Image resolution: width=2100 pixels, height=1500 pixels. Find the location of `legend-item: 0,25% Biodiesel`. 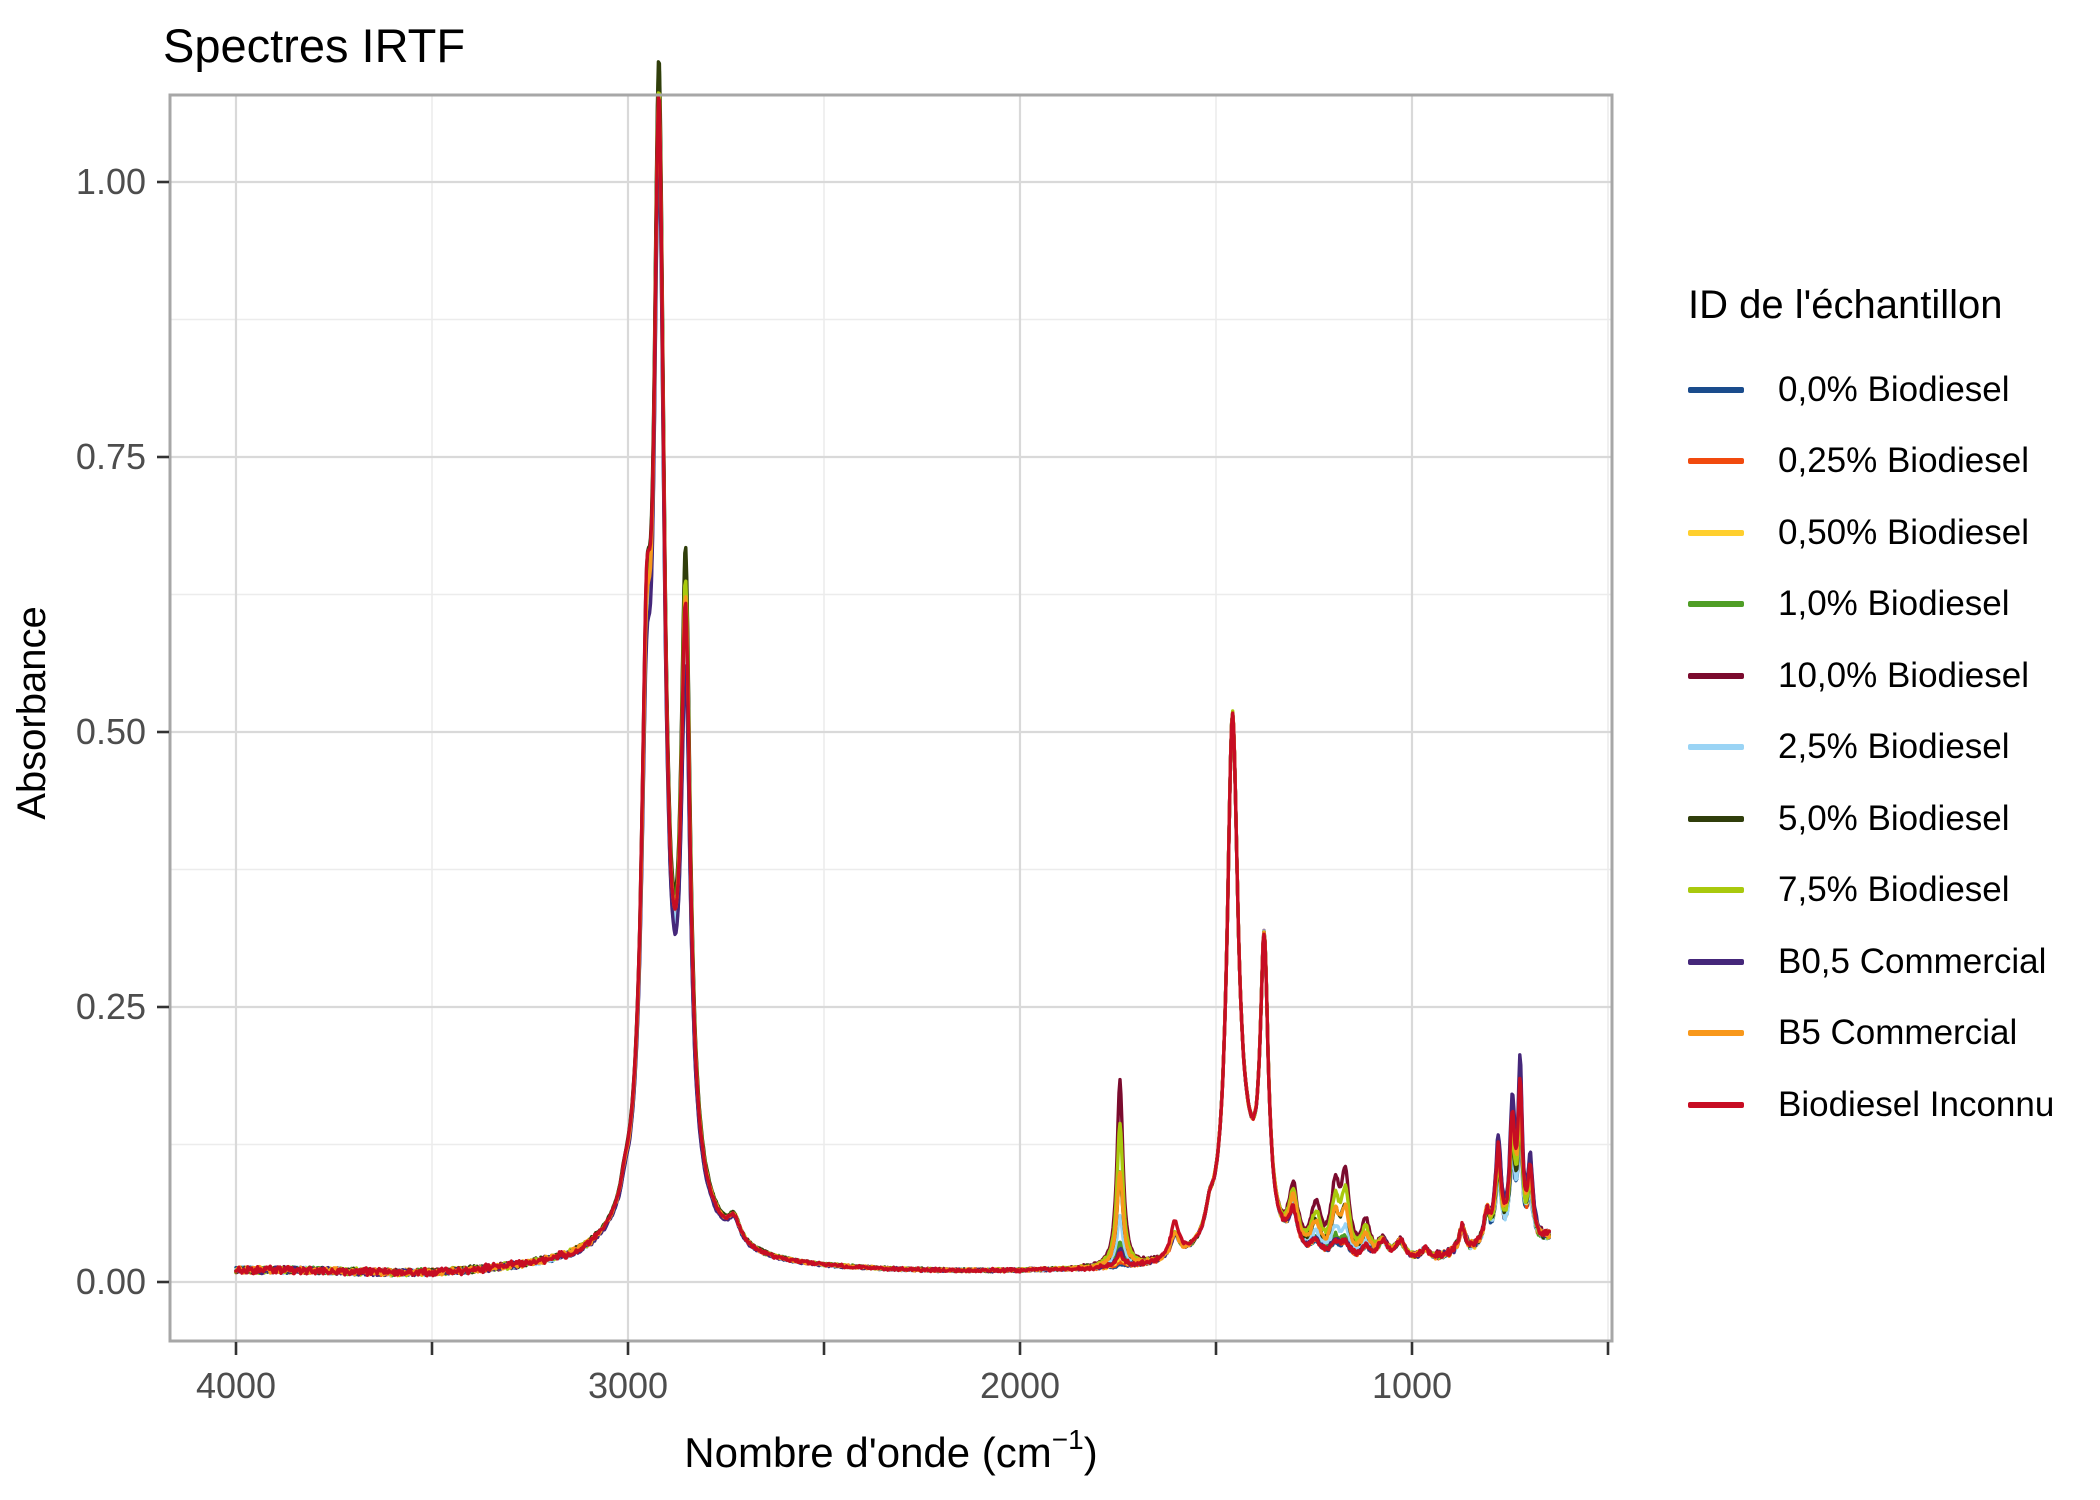

legend-item: 0,25% Biodiesel is located at coordinates (1893, 462).